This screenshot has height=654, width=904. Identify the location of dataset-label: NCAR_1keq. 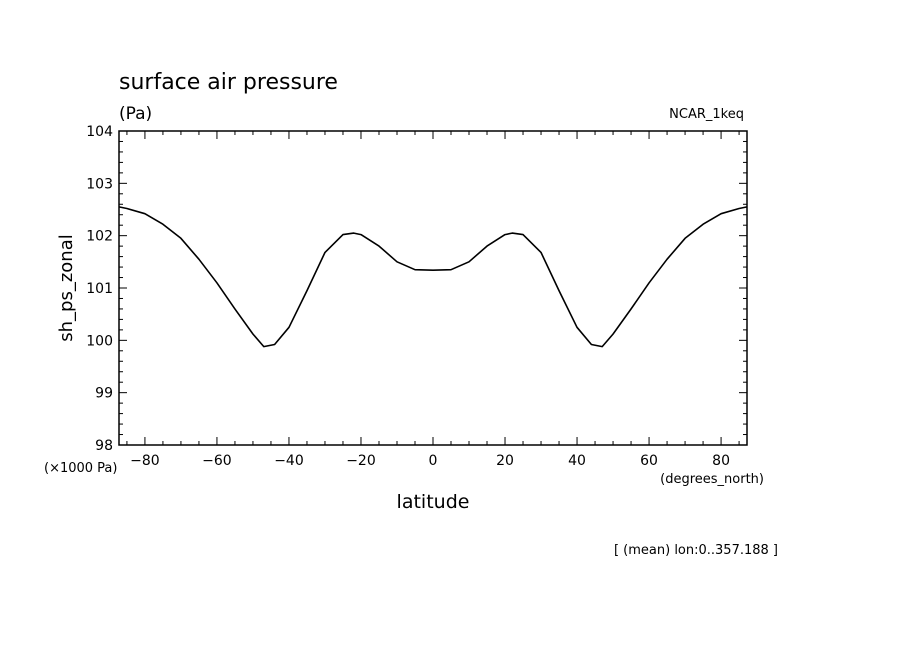
(706, 114).